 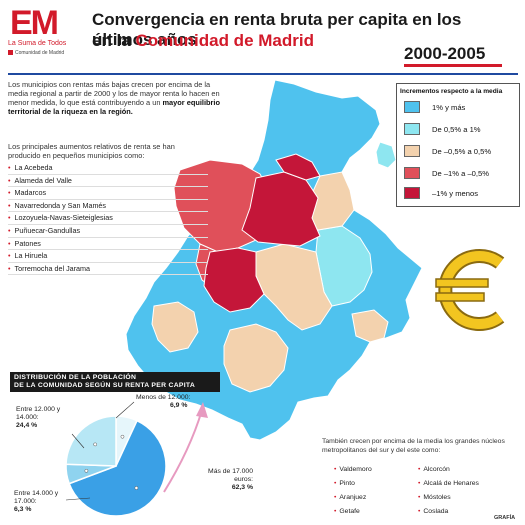 I want to click on pie-label-value: 6,9 %, so click(x=179, y=405).